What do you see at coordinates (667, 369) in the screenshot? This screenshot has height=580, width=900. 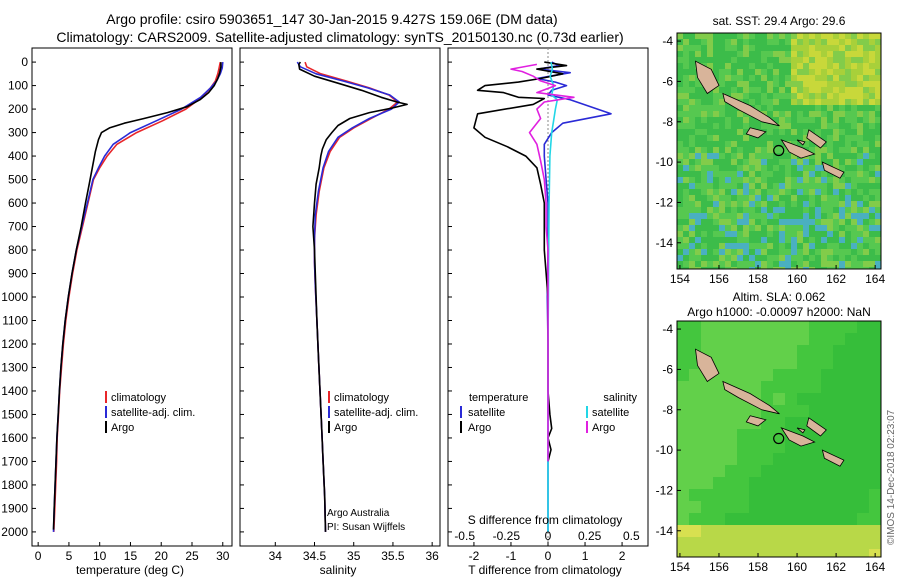 I see `map-y-tick-label: -6` at bounding box center [667, 369].